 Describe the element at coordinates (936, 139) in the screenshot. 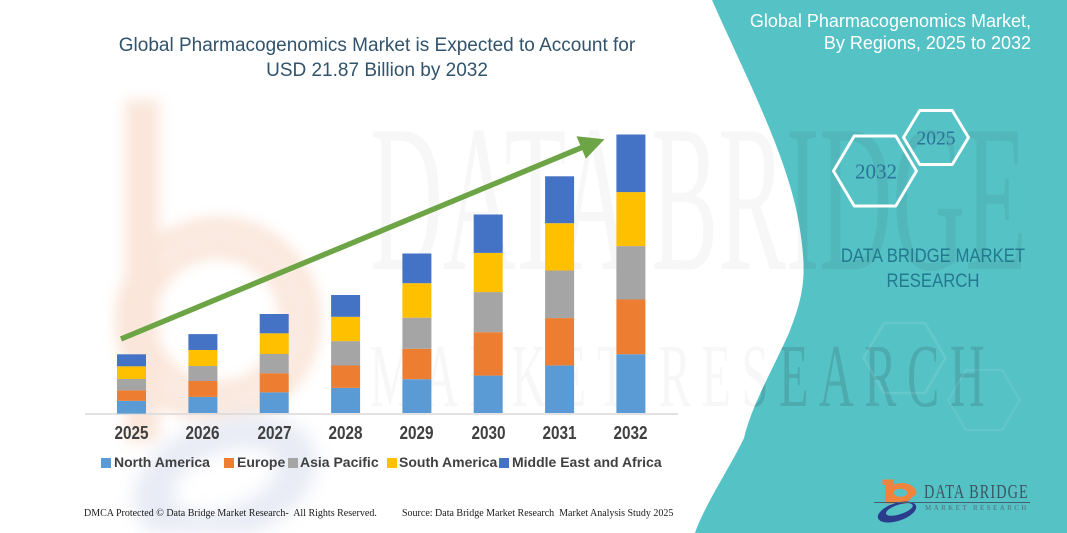

I see `svg-text: 2025` at that location.